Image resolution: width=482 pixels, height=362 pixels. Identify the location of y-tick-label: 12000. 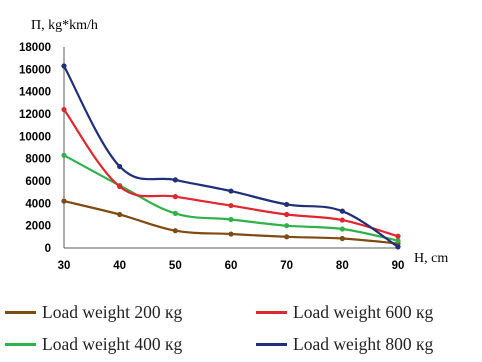
(35, 115).